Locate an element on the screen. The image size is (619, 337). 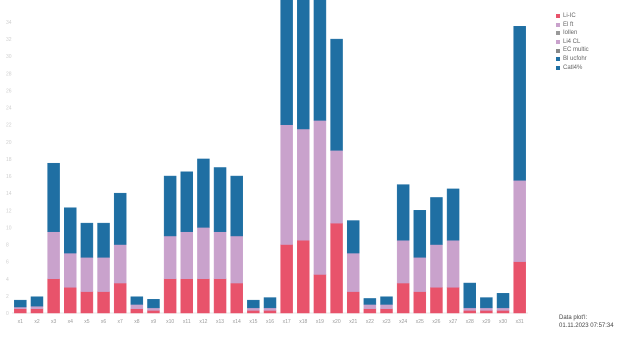
legend-label: EC multic is located at coordinates (576, 50).